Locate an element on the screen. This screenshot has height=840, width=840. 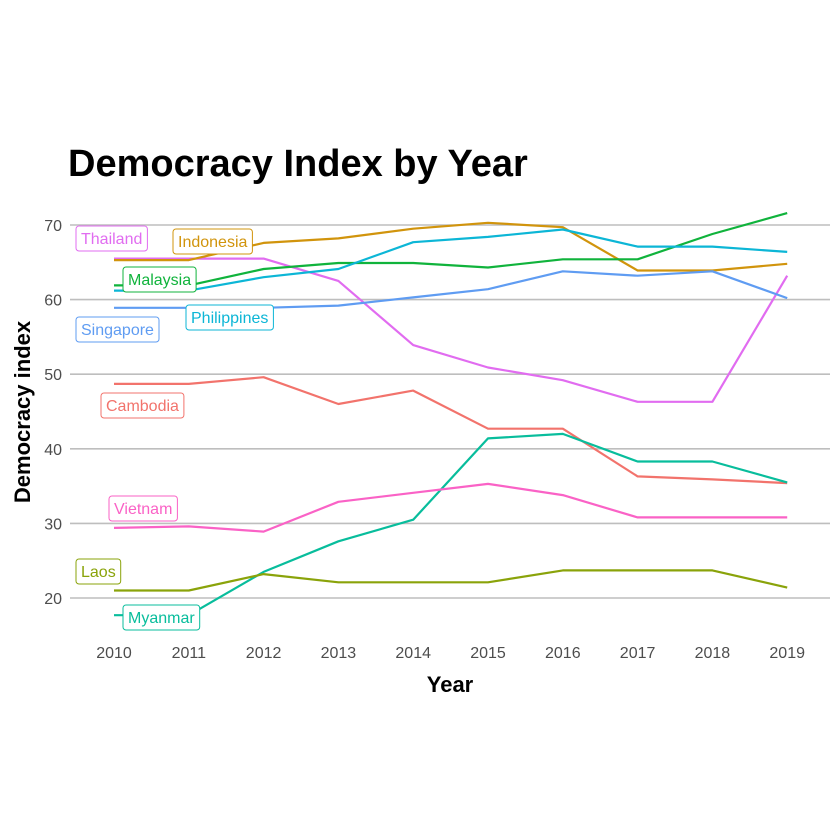
x-axis-ticks: 2010 2011 2012 2013 2014 2015 2016 2017 2018 2019 is located at coordinates (450, 653).